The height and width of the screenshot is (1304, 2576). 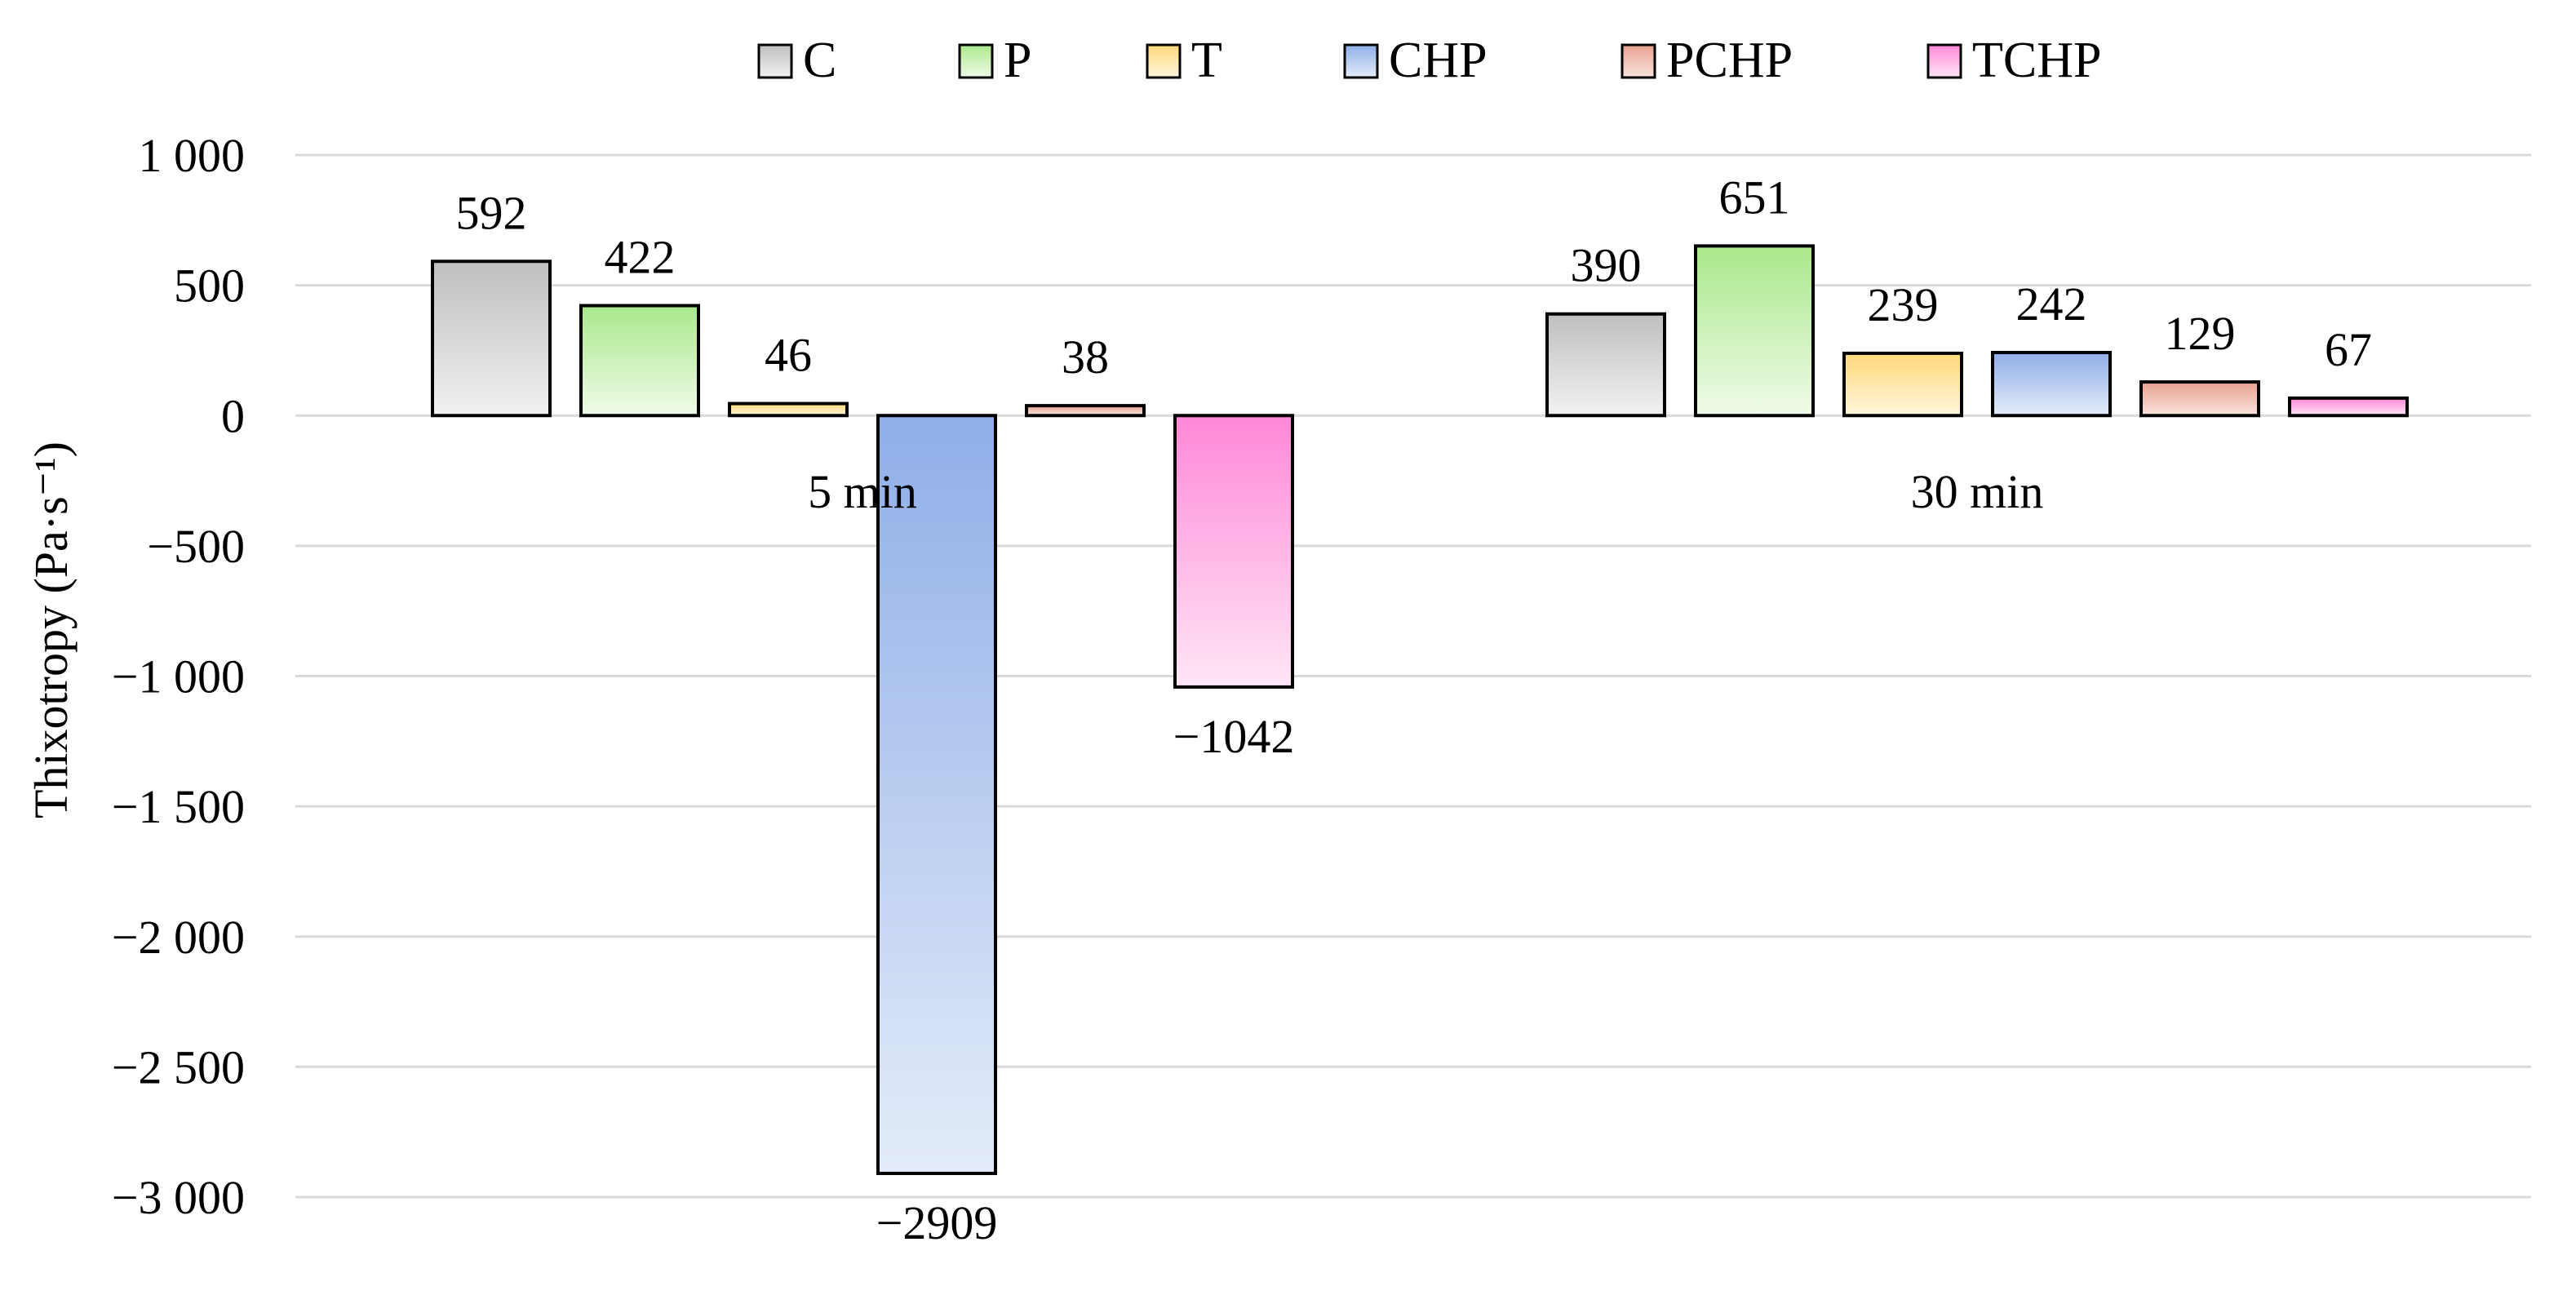 What do you see at coordinates (1977, 491) in the screenshot?
I see `category-label: 30 min` at bounding box center [1977, 491].